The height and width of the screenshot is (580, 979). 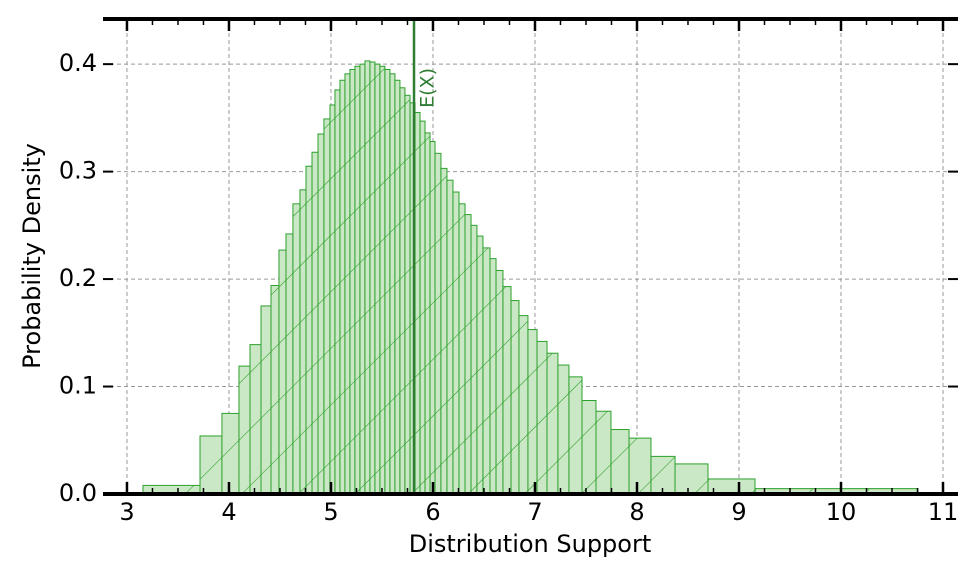 What do you see at coordinates (126, 512) in the screenshot?
I see `x-tick-label: 3` at bounding box center [126, 512].